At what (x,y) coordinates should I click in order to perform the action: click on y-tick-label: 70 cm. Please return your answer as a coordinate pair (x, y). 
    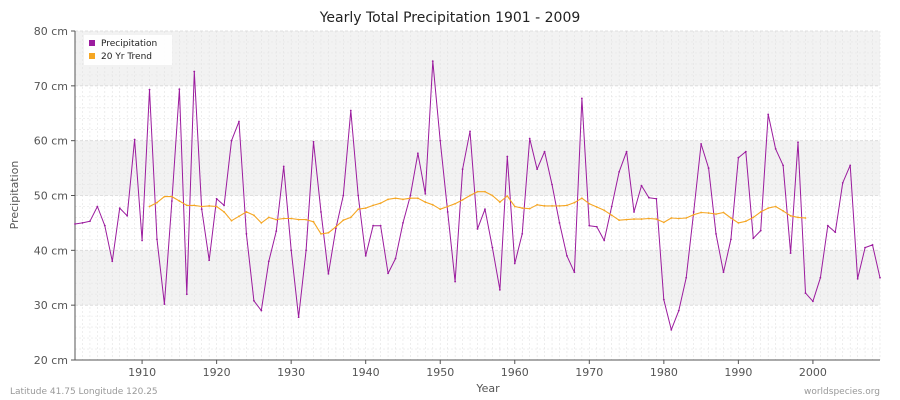
    Looking at the image, I should click on (51, 86).